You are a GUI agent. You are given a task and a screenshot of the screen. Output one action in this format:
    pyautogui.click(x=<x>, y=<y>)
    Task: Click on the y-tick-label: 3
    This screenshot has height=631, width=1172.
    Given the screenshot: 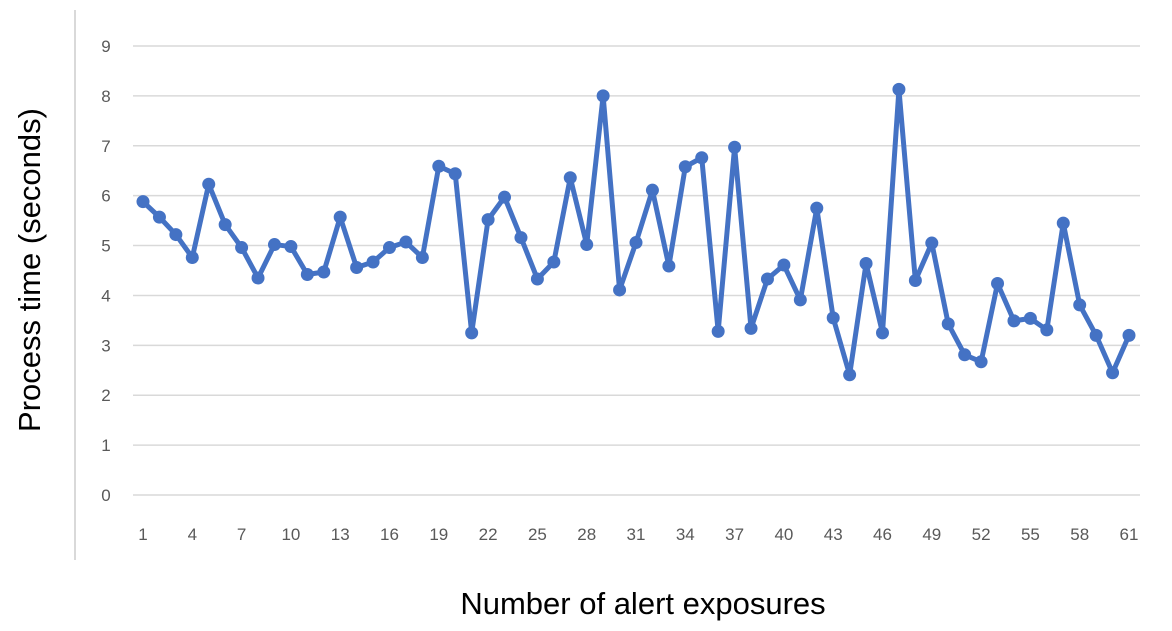 What is the action you would take?
    pyautogui.click(x=105, y=345)
    